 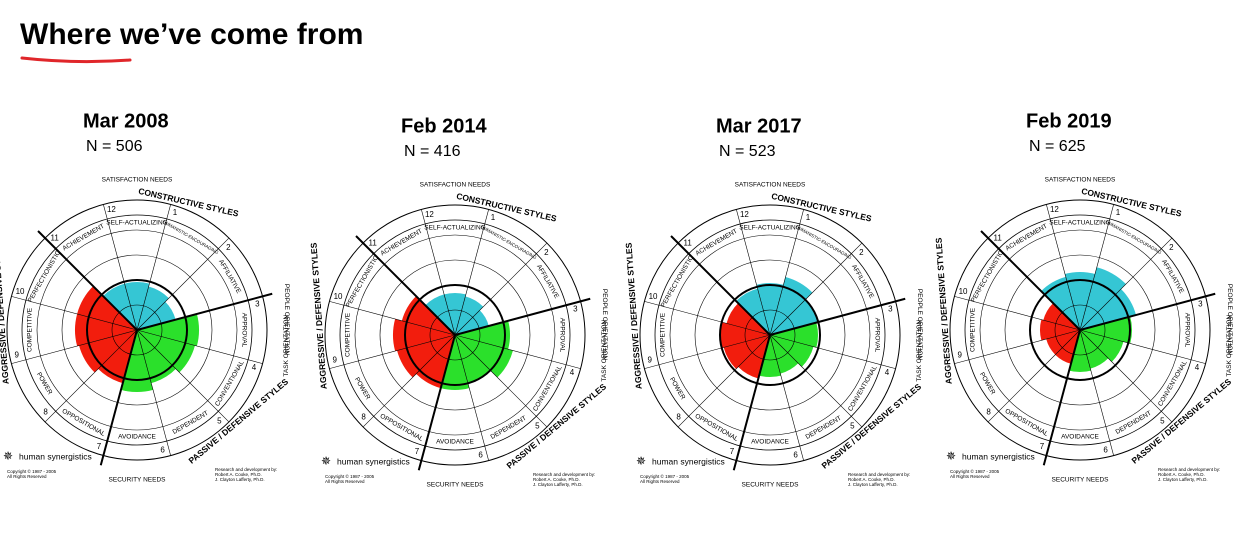 I want to click on style-number: 6, so click(x=162, y=449).